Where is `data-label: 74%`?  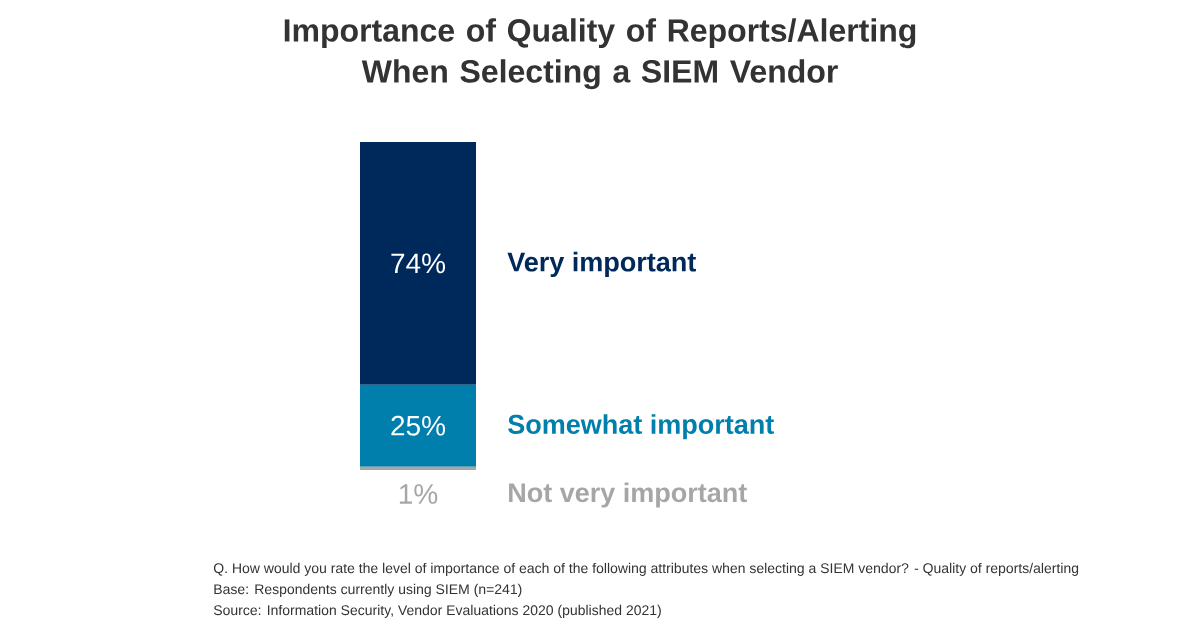
data-label: 74% is located at coordinates (418, 263).